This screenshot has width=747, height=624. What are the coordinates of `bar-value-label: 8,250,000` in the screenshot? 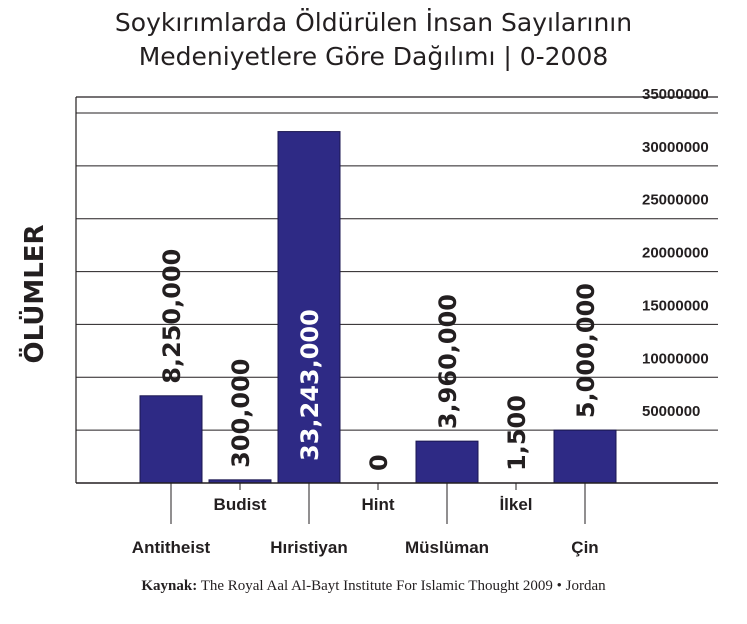 It's located at (172, 316).